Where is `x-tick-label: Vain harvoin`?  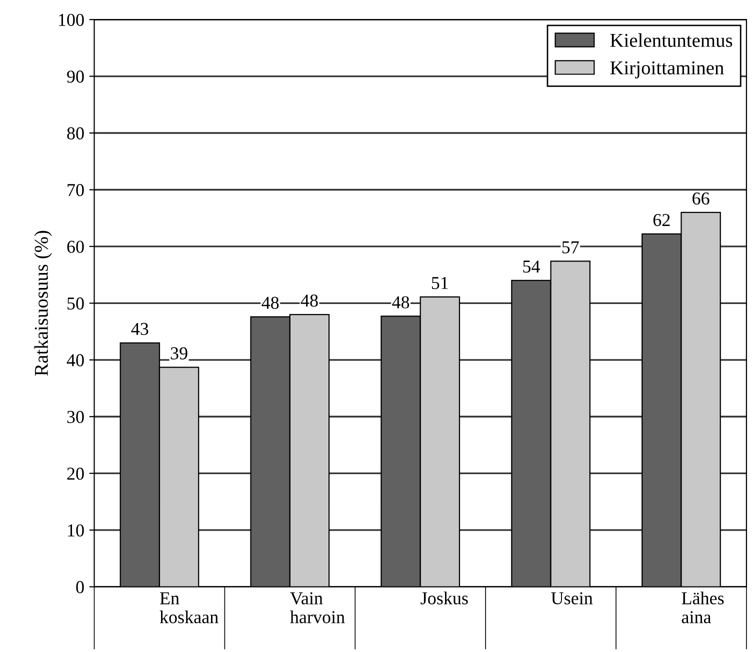
x-tick-label: Vain harvoin is located at coordinates (317, 608).